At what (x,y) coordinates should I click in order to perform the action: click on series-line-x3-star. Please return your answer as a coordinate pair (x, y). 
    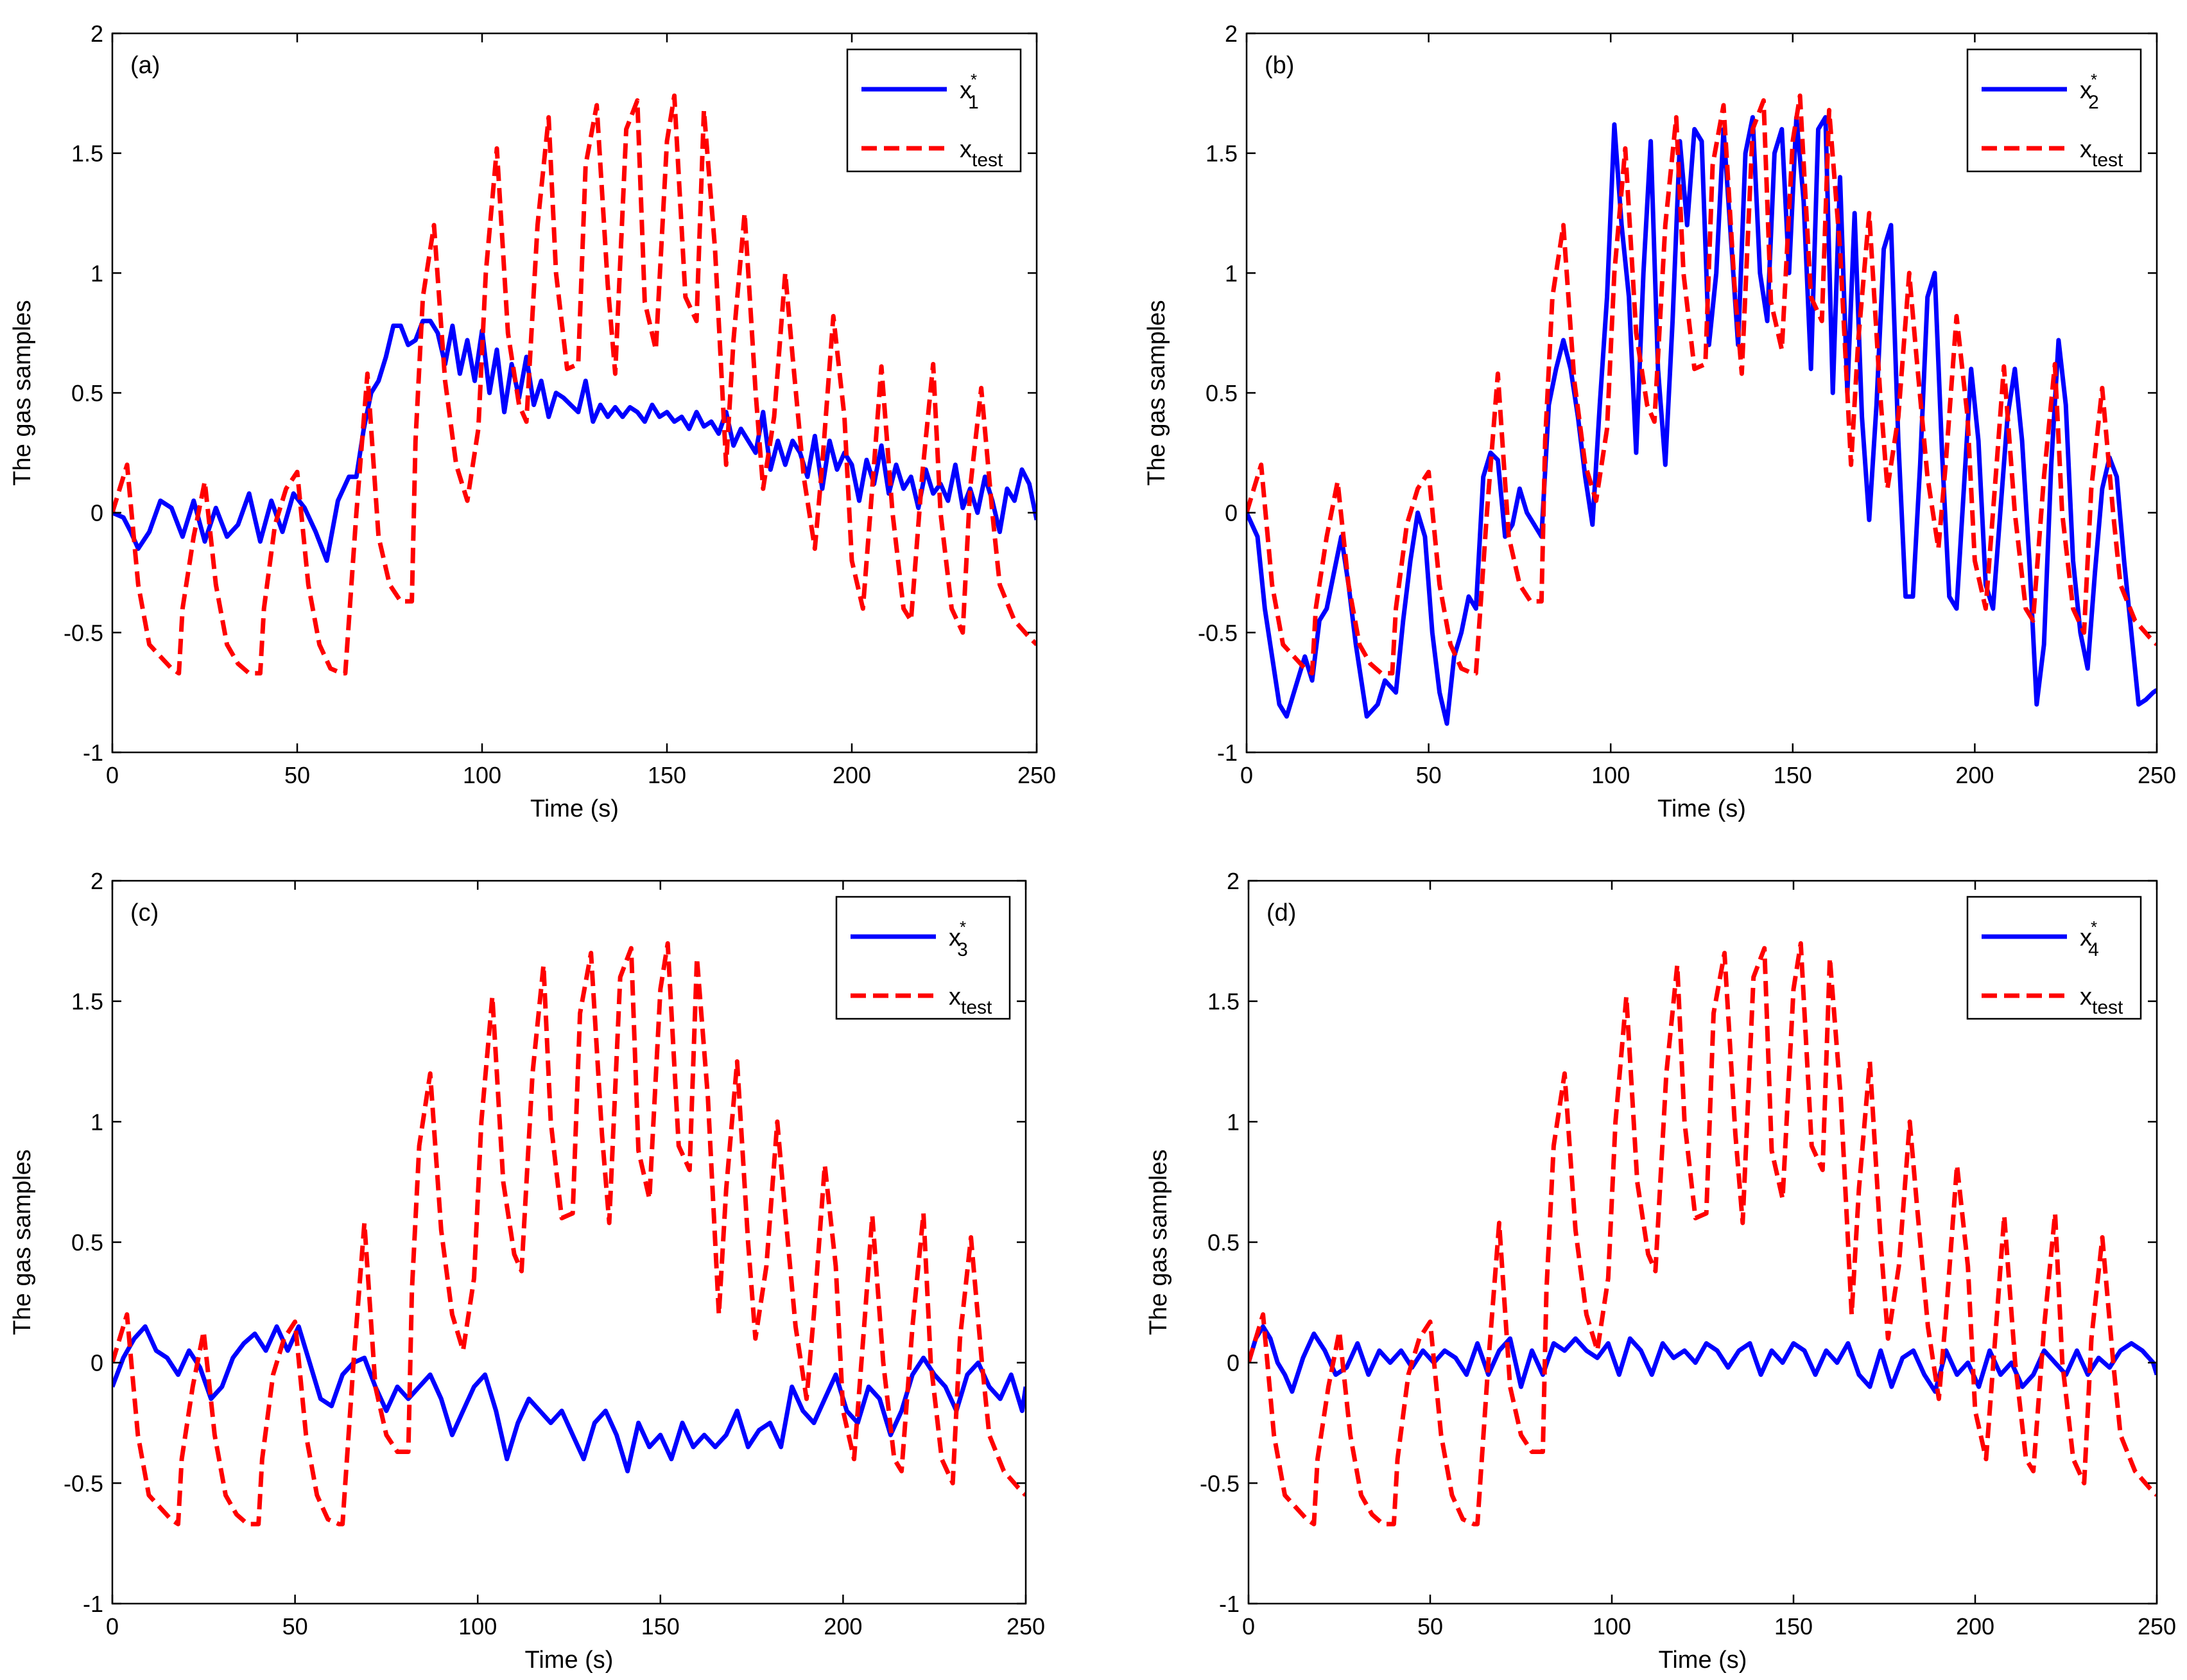
    Looking at the image, I should click on (569, 1399).